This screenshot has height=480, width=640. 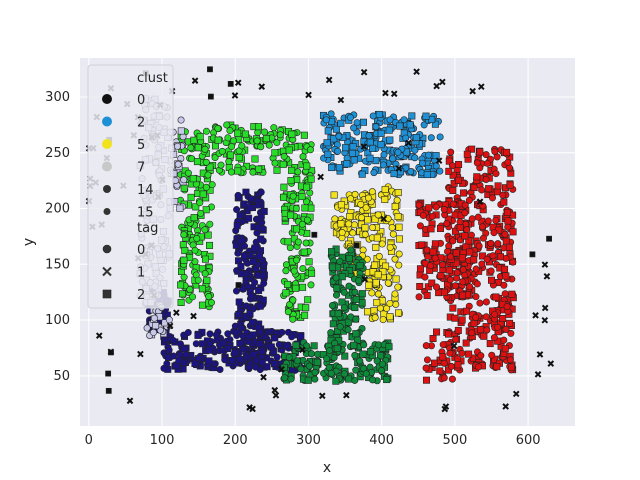 What do you see at coordinates (145, 190) in the screenshot?
I see `legend-hue-label: 14` at bounding box center [145, 190].